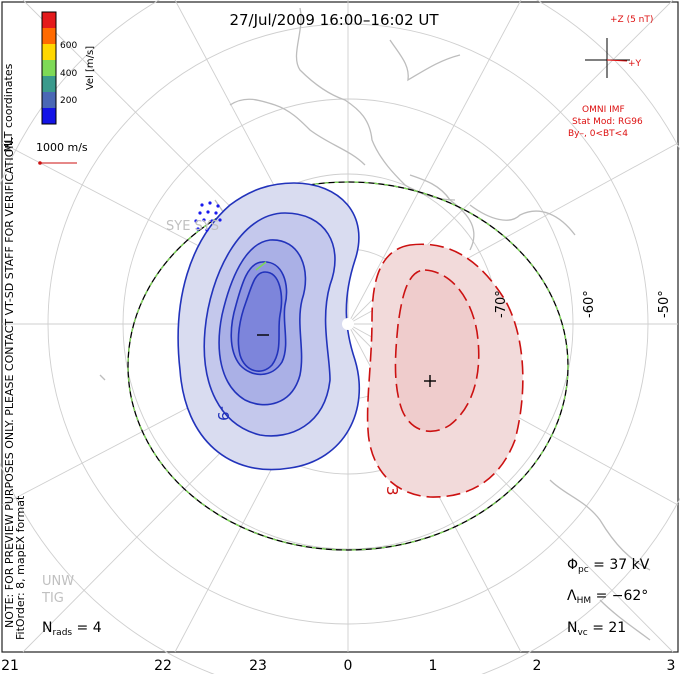 This screenshot has height=674, width=680. I want to click on station-label-sye-sys: SYE SYS, so click(192, 226).